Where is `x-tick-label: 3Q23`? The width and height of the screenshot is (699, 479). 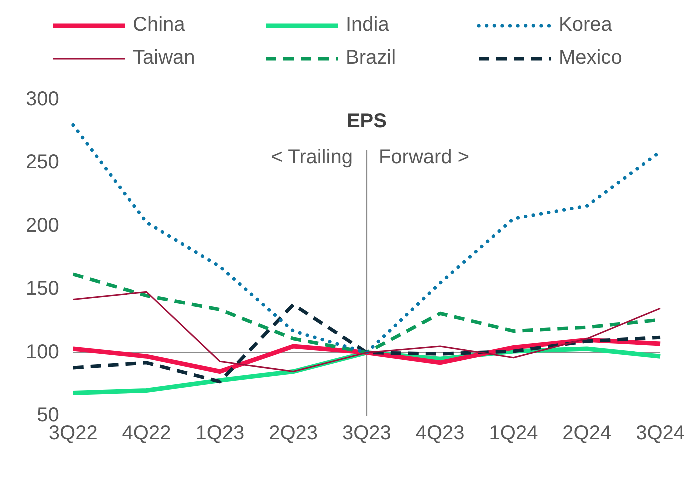
x-tick-label: 3Q23 is located at coordinates (367, 433).